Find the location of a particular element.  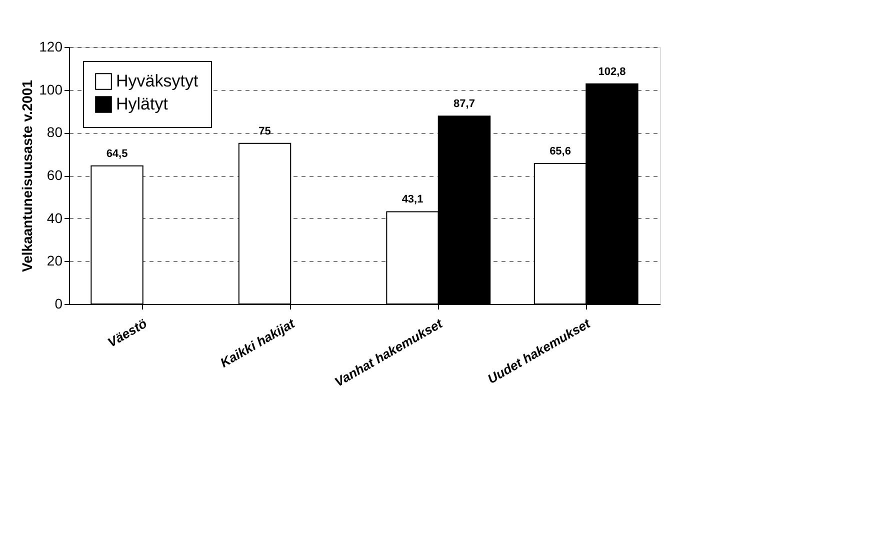

data-label: 87,7 is located at coordinates (464, 104).